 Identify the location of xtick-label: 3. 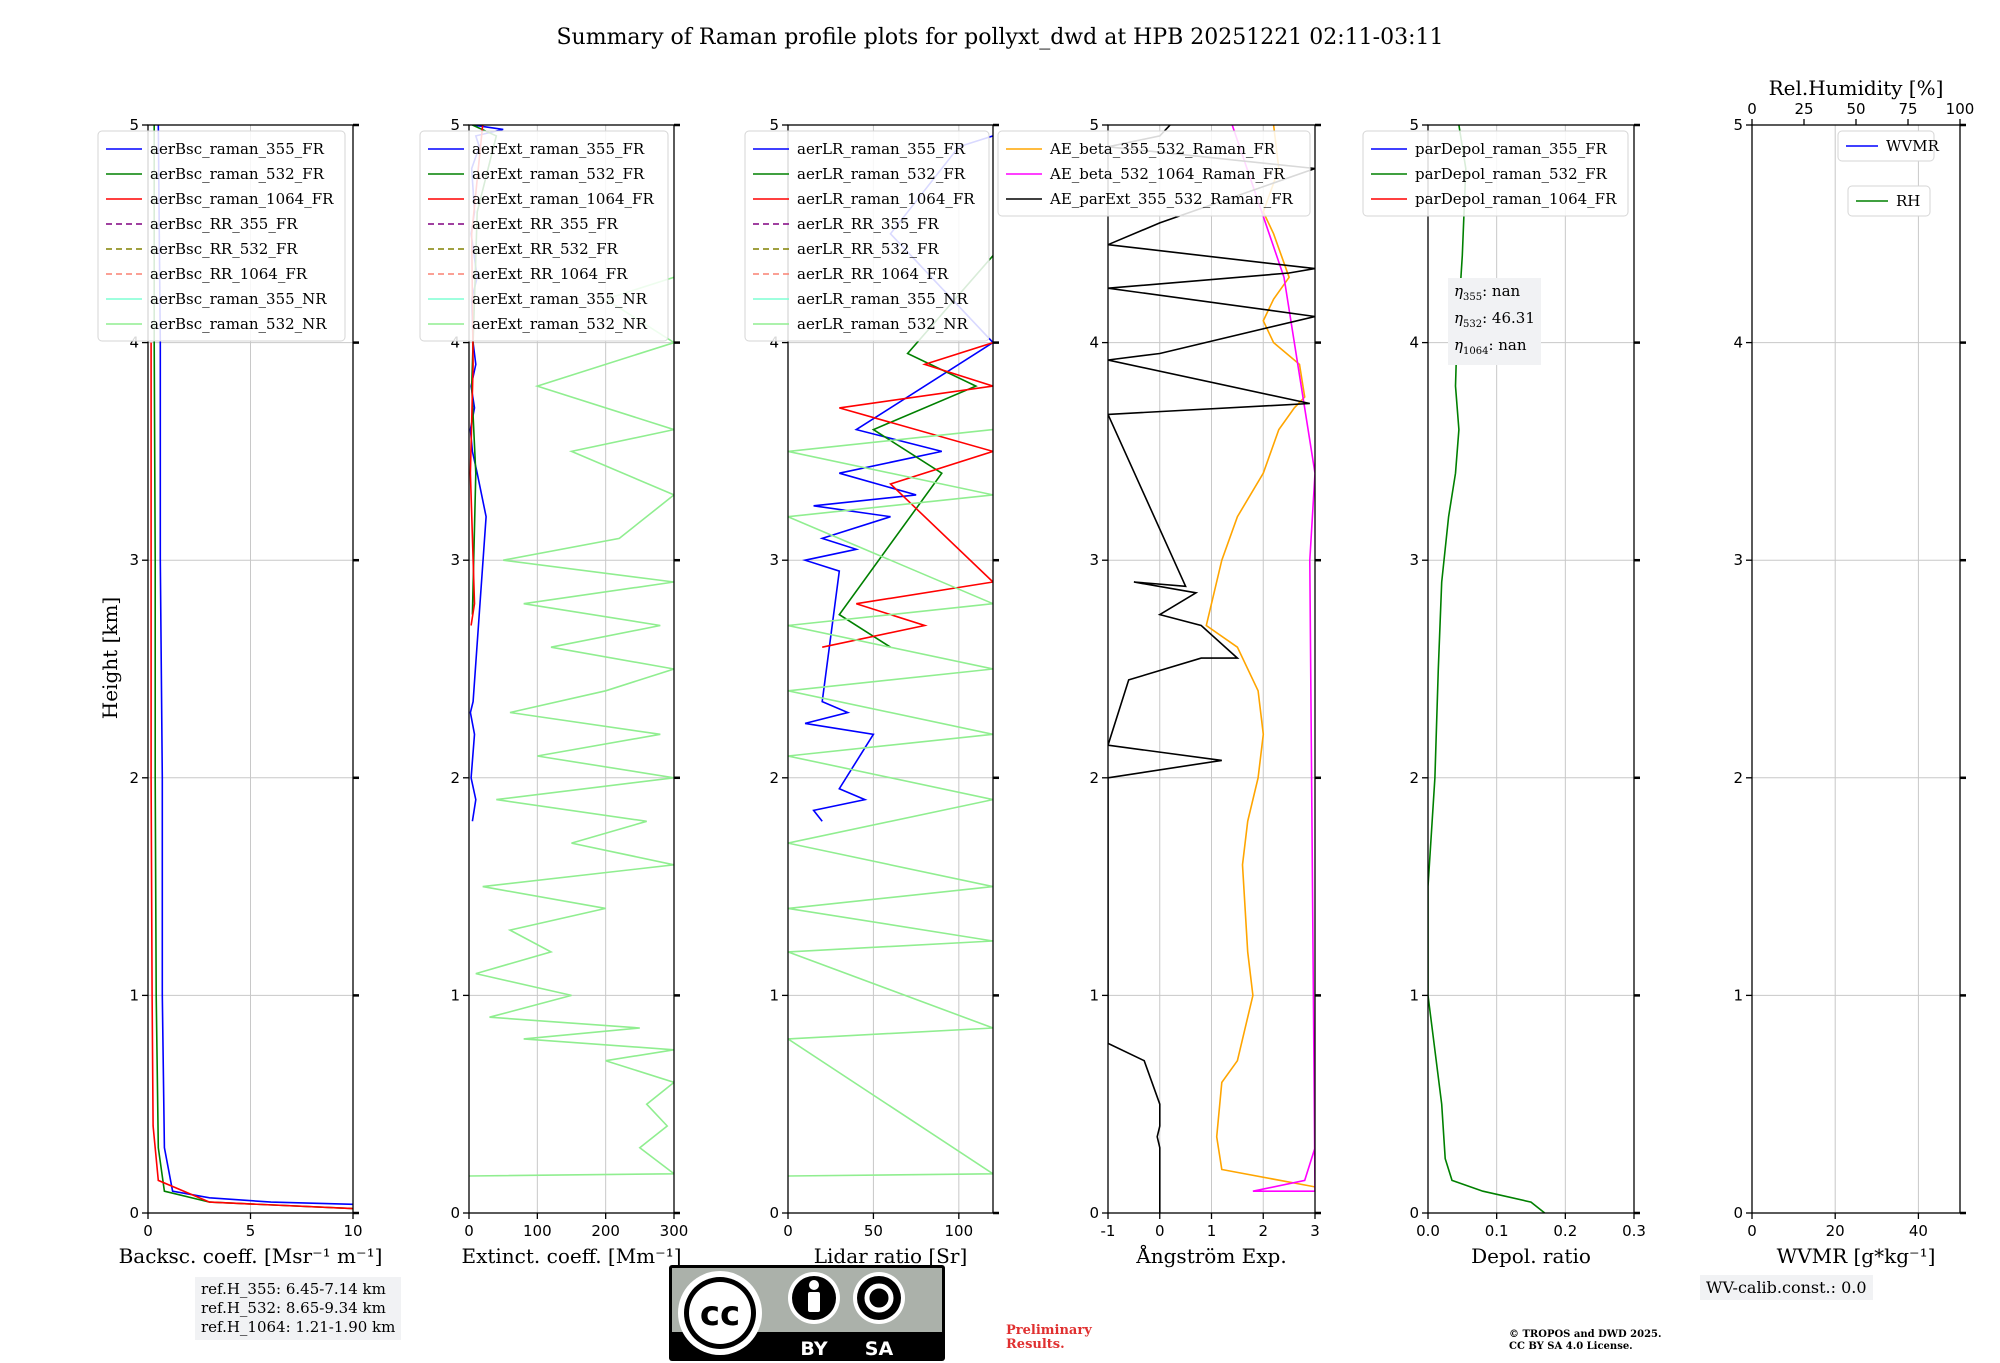
(1315, 1231).